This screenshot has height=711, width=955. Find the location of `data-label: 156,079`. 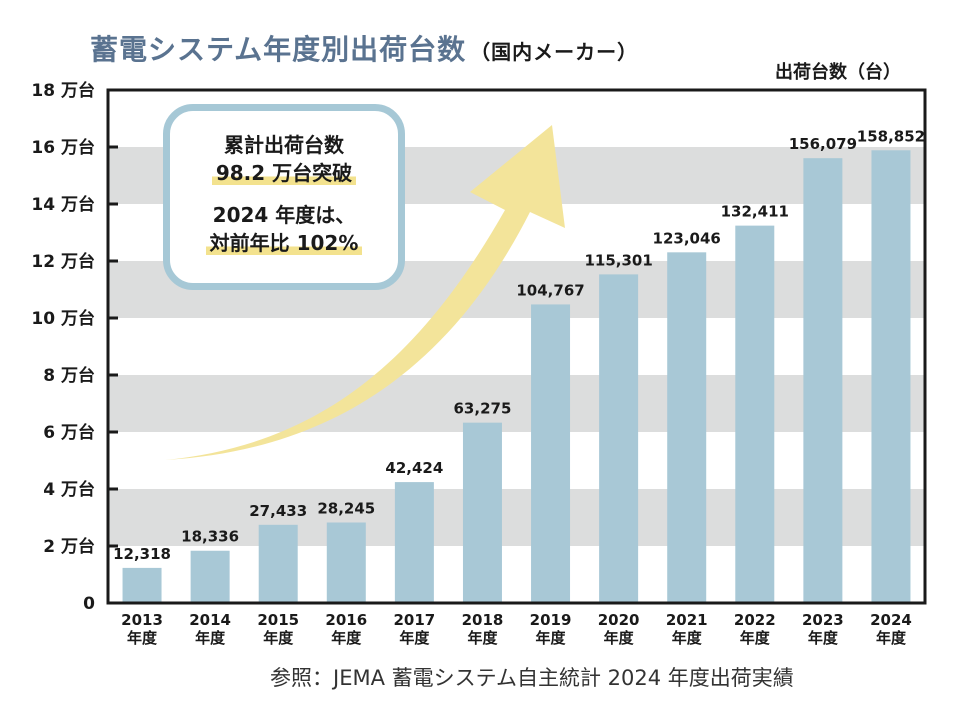

data-label: 156,079 is located at coordinates (823, 144).